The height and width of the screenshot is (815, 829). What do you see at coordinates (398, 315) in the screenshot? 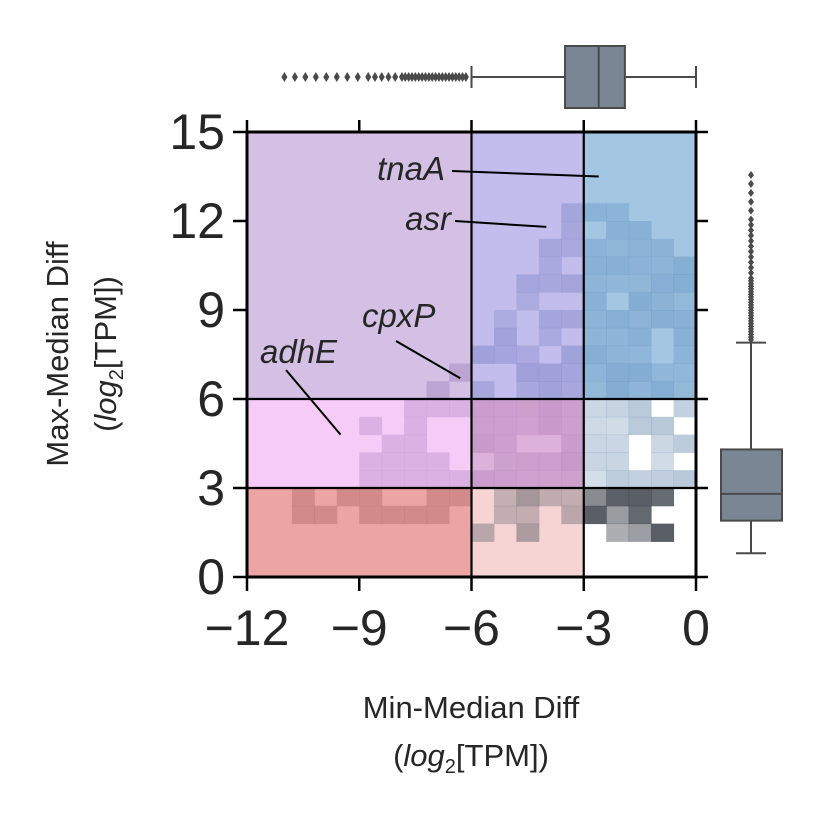
I see `annotation-cpxP: cpxP` at bounding box center [398, 315].